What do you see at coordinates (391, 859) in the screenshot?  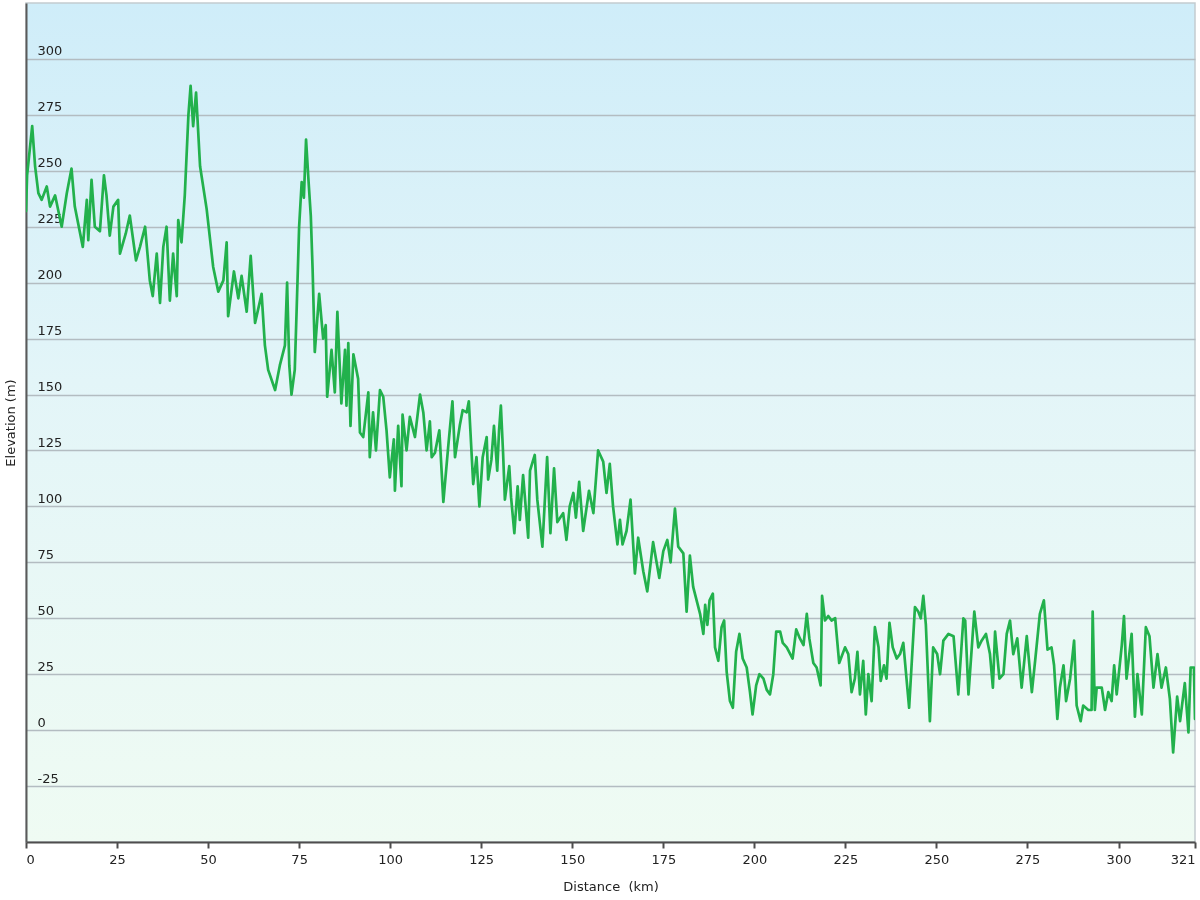 I see `x-tick-label: 100` at bounding box center [391, 859].